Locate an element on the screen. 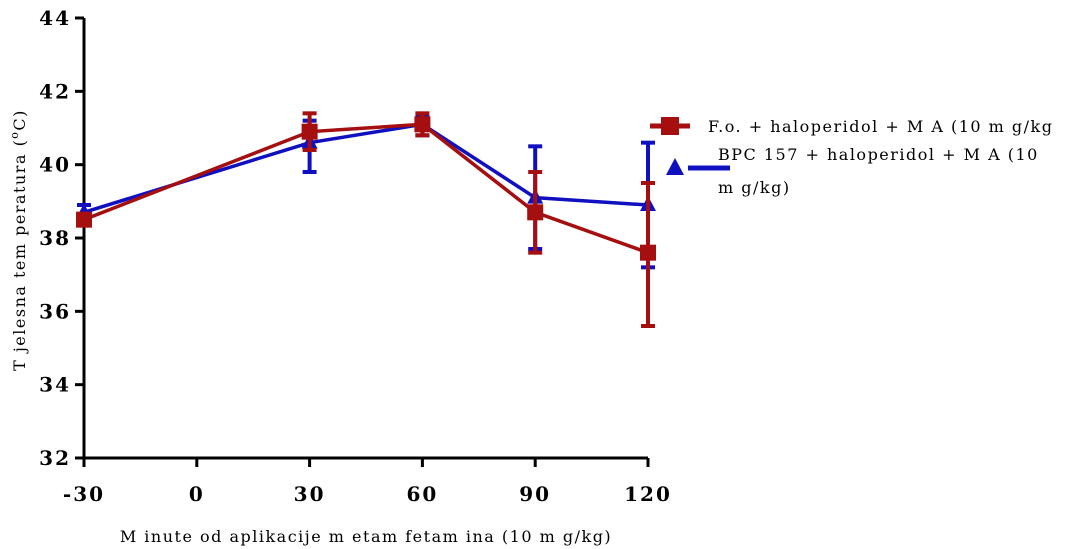 The height and width of the screenshot is (549, 1087). y-tick-label: 38 is located at coordinates (55, 238).